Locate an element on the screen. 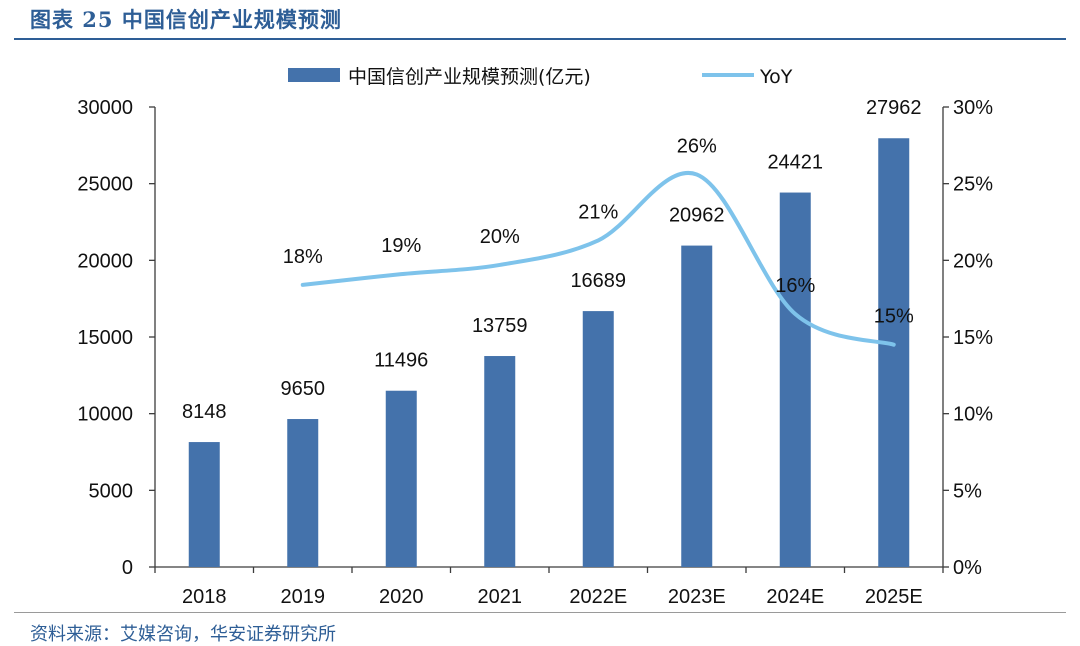 The height and width of the screenshot is (646, 1080). bar-value-label: 20962 is located at coordinates (697, 216).